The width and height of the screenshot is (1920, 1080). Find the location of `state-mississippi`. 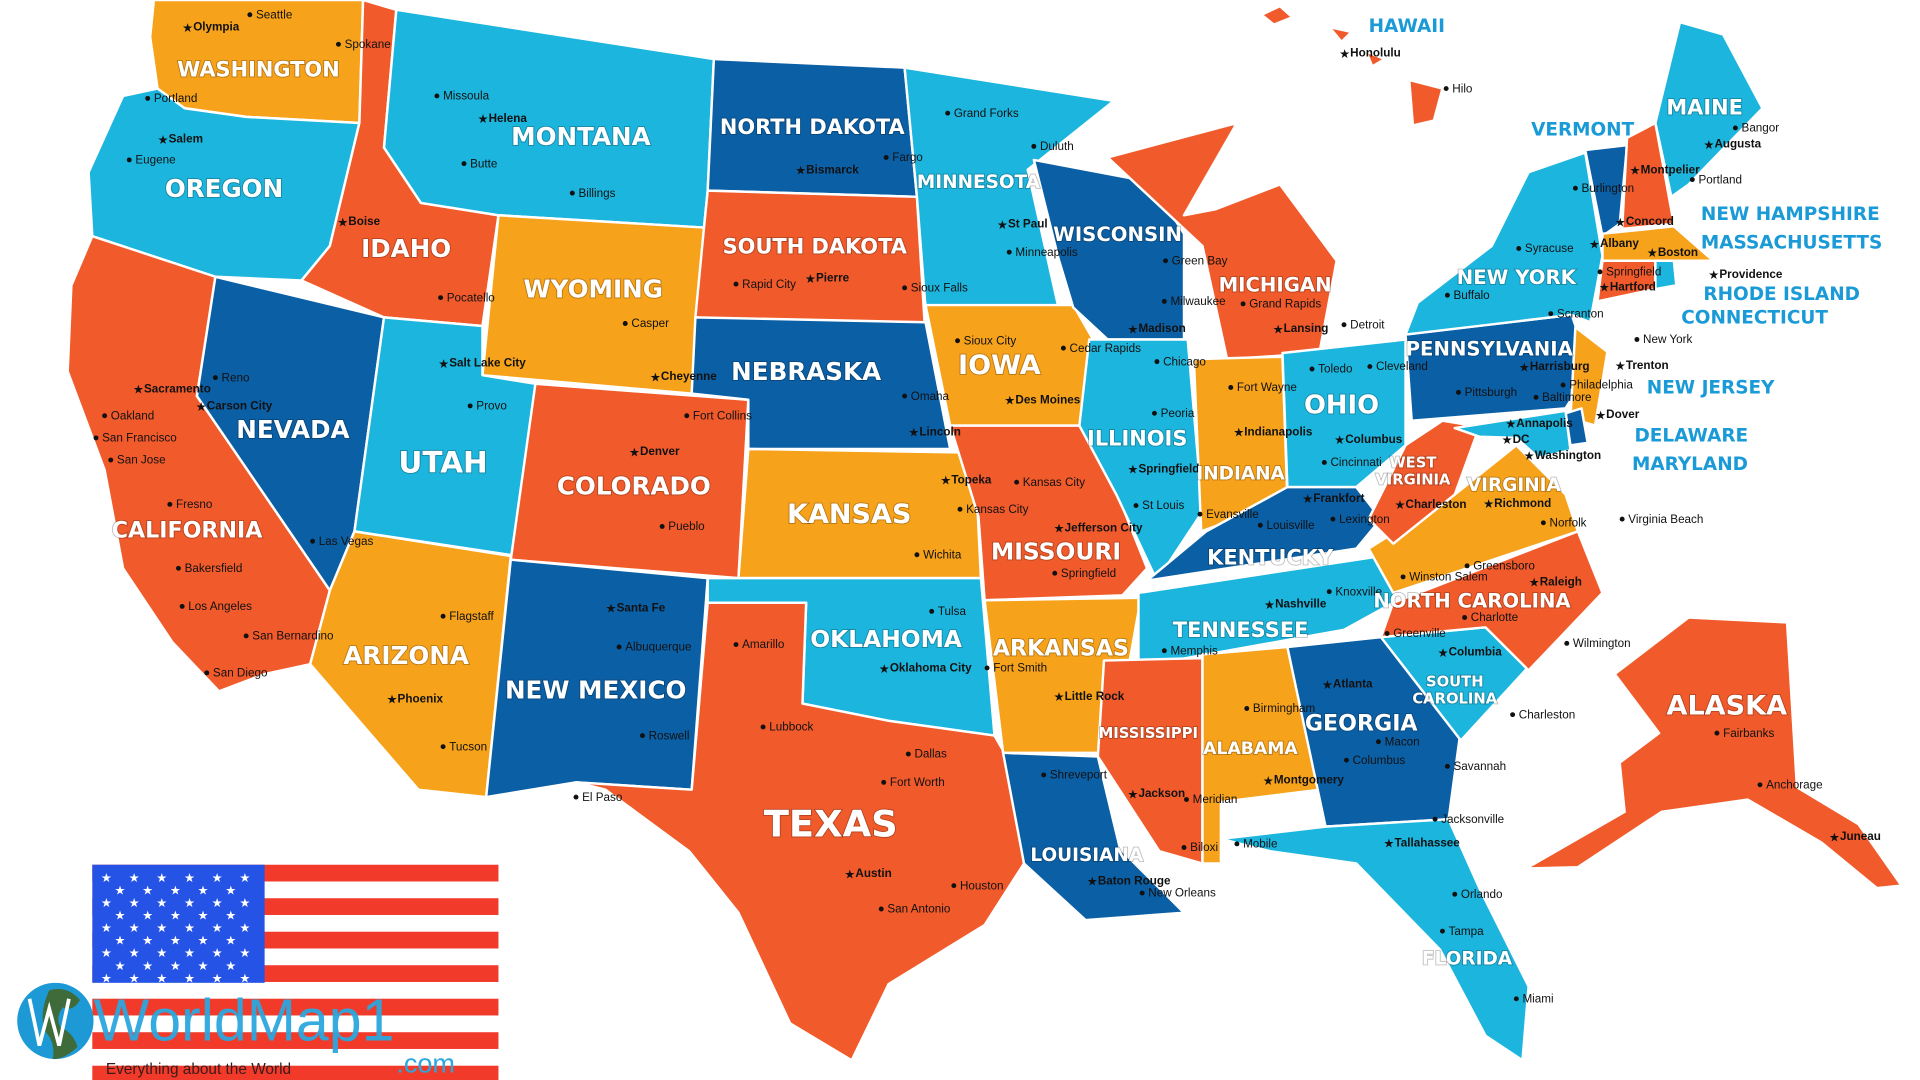

state-mississippi is located at coordinates (1150, 760).